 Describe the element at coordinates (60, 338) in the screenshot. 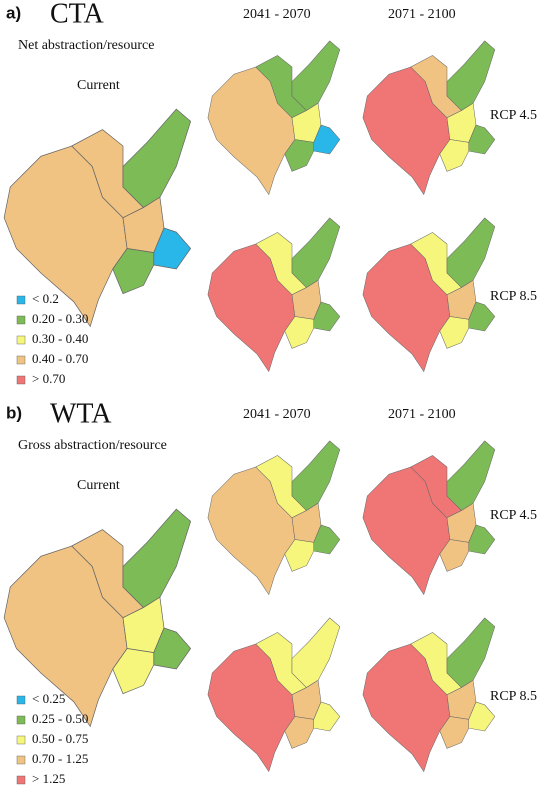

I see `legend-label: 0.30 - 0.40` at that location.